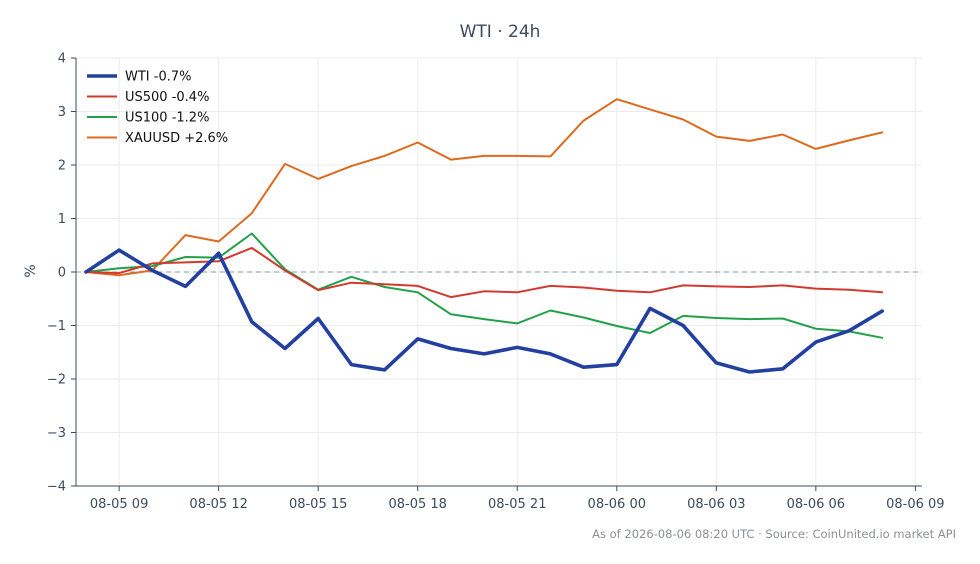  I want to click on y-tick-label: −4, so click(56, 487).